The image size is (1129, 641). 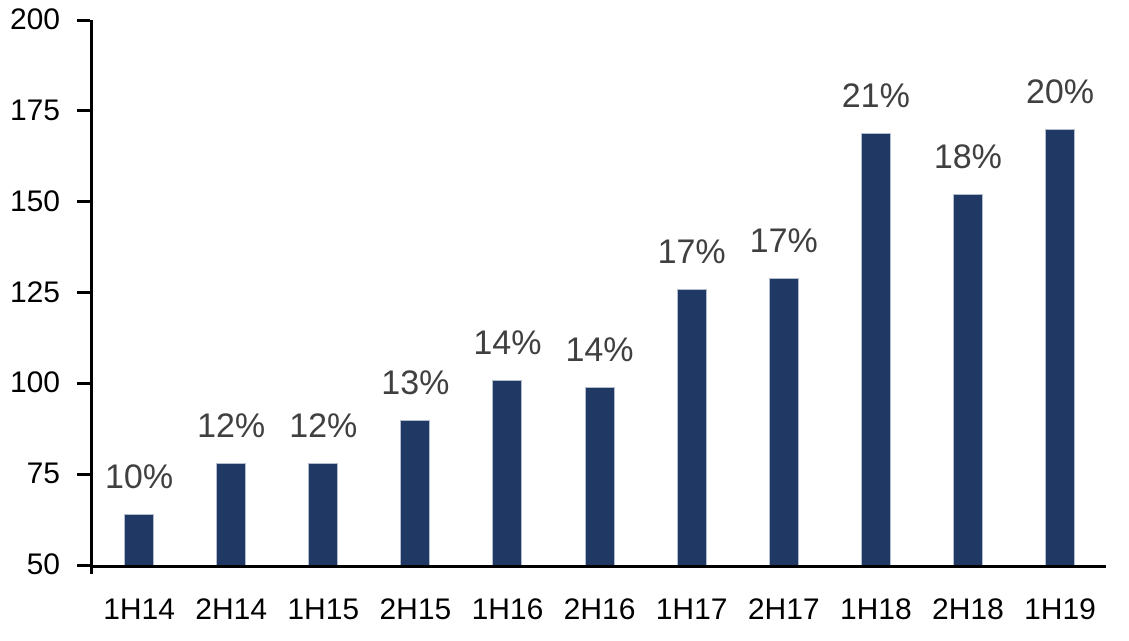 I want to click on bar-value-label: 13%, so click(x=415, y=382).